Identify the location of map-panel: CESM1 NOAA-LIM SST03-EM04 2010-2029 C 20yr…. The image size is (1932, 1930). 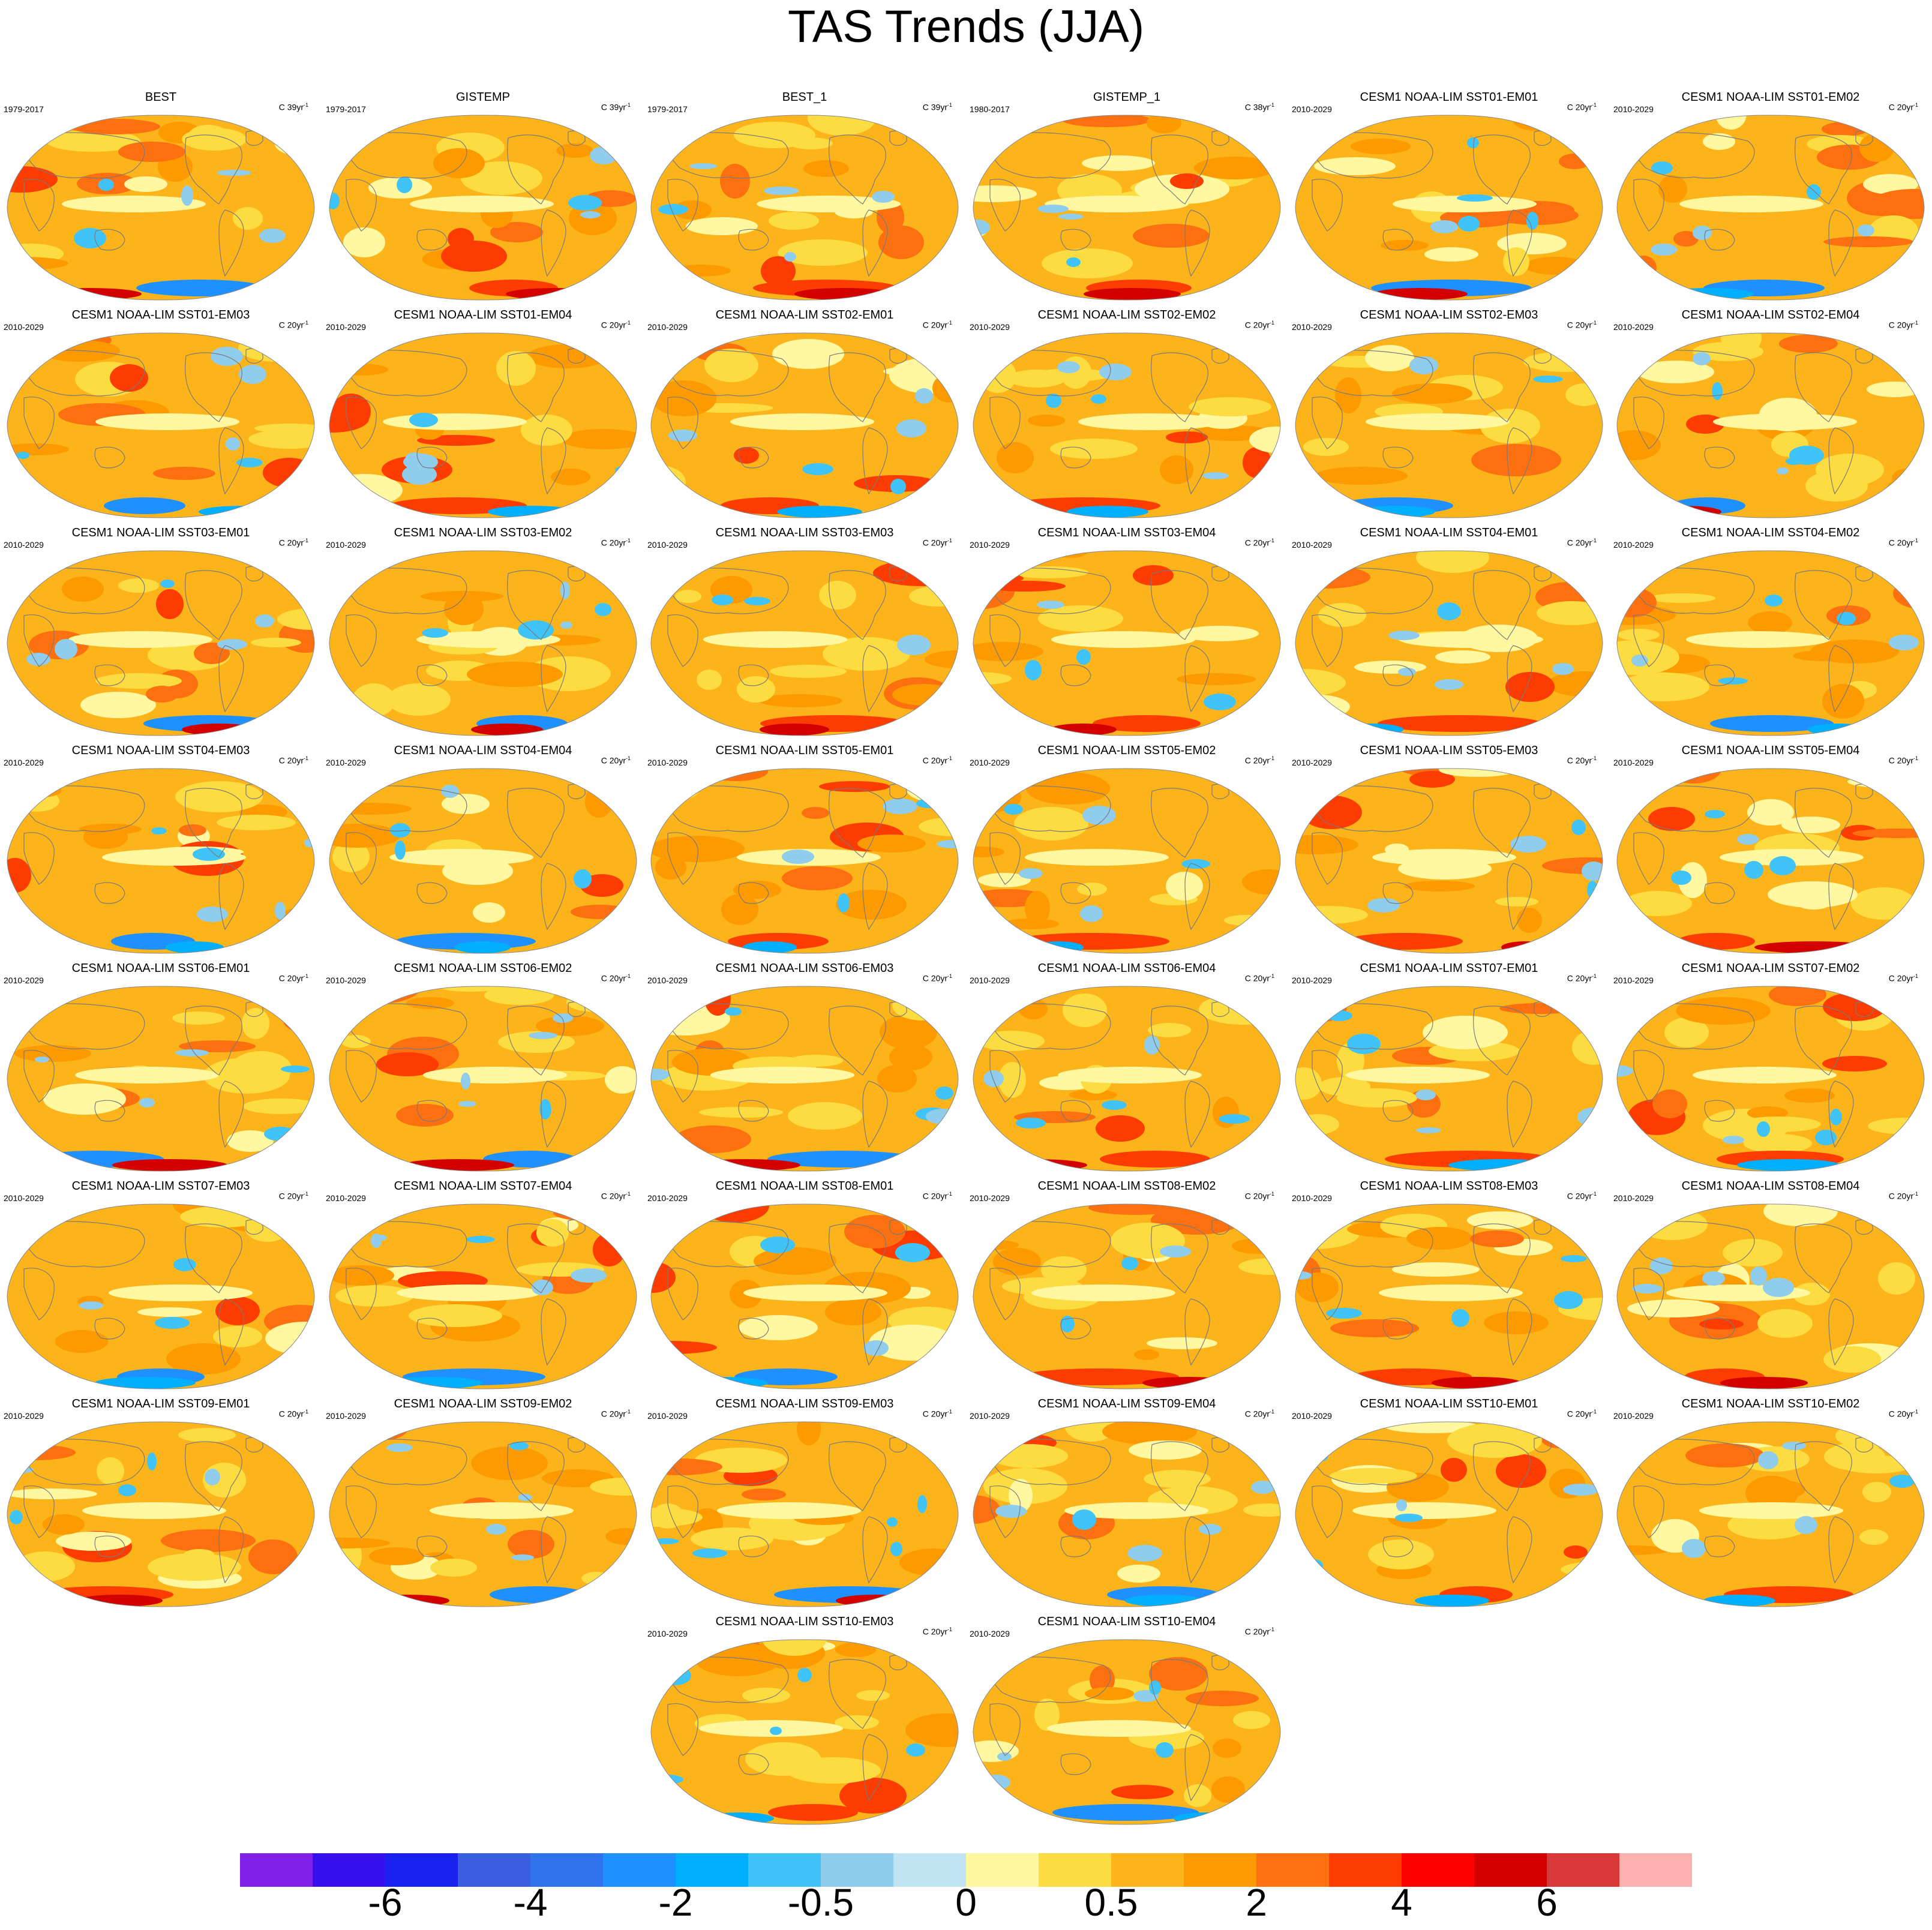
(1127, 634).